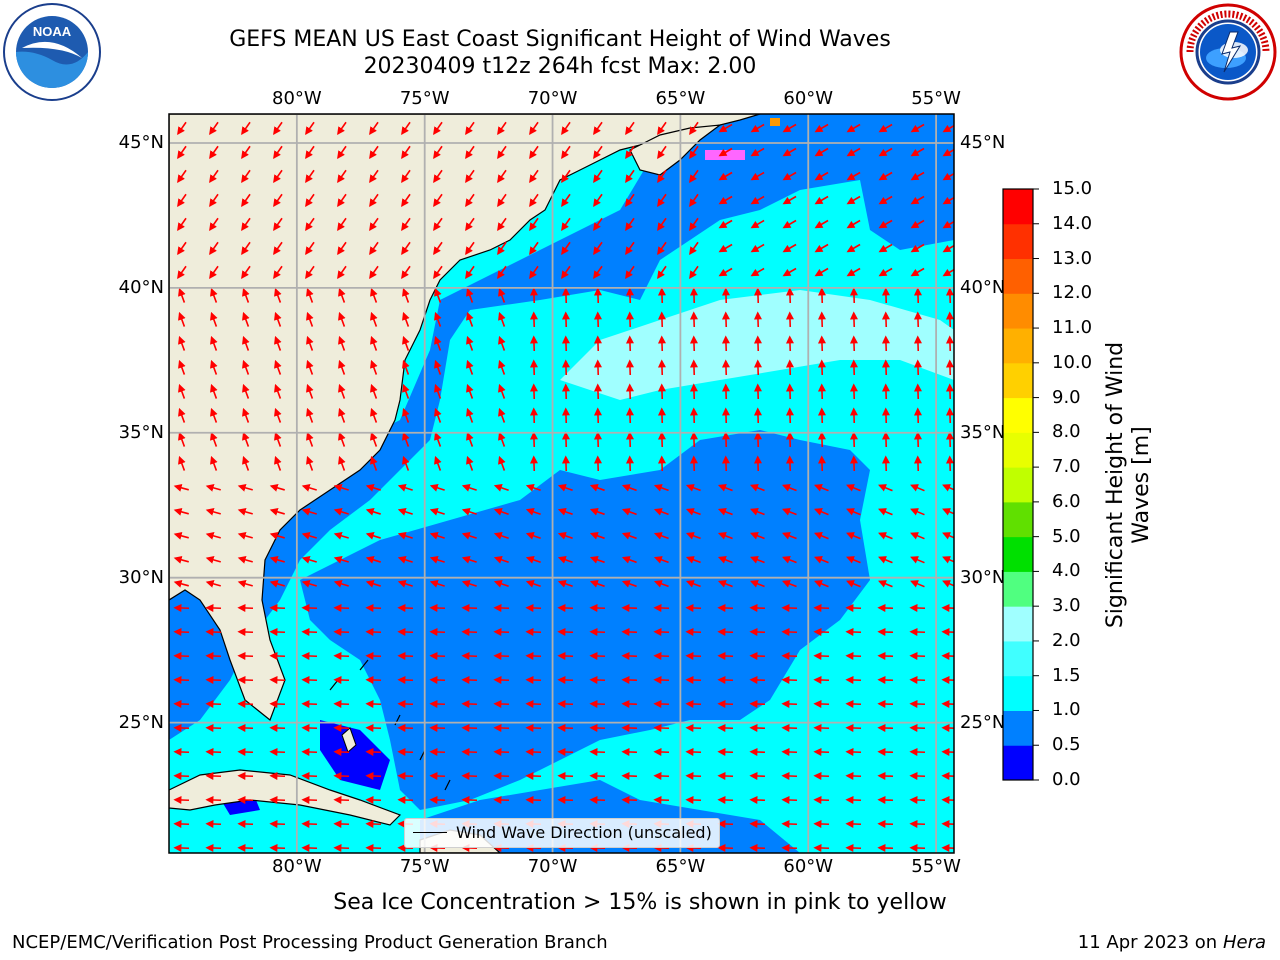 This screenshot has width=1280, height=960. Describe the element at coordinates (1066, 432) in the screenshot. I see `colorbar-tick-label: 8.0` at that location.